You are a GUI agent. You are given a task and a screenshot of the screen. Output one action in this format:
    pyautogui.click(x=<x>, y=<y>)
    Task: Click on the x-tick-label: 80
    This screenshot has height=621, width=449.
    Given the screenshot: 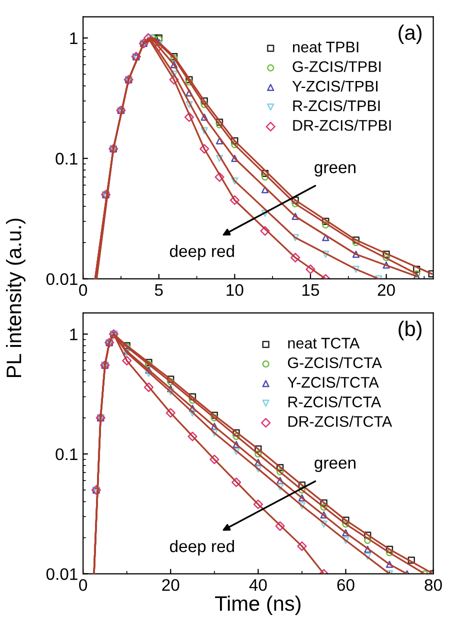 What is the action you would take?
    pyautogui.click(x=433, y=585)
    